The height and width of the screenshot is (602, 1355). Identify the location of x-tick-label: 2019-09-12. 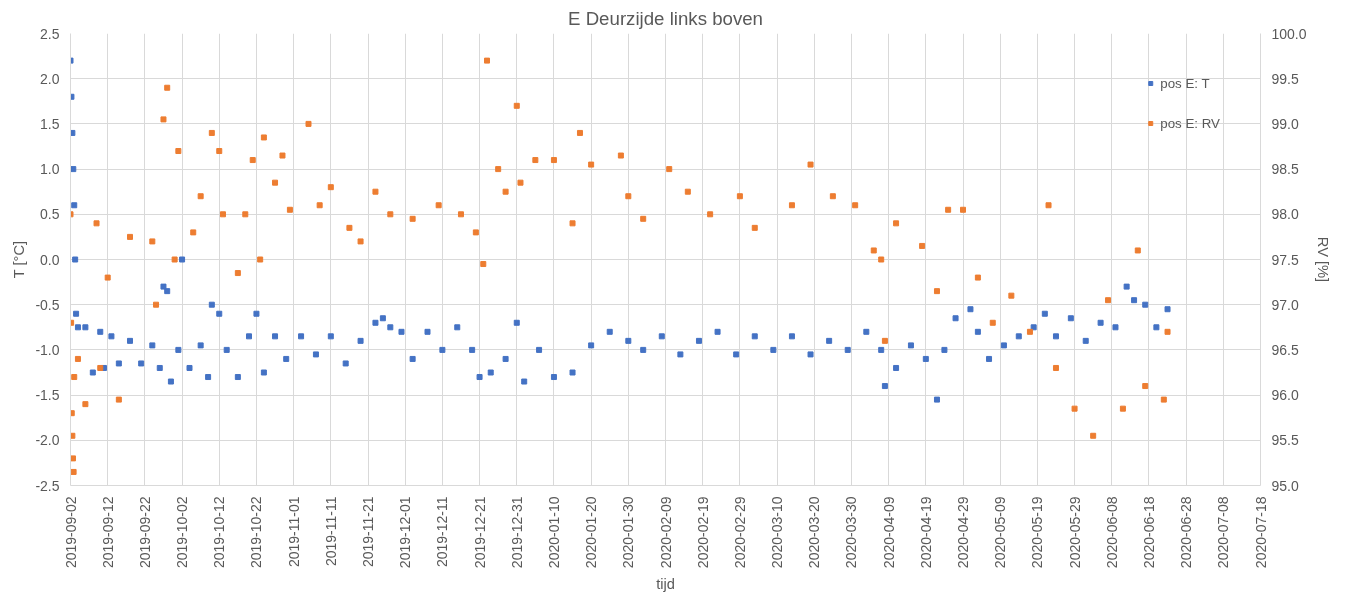
(107, 532).